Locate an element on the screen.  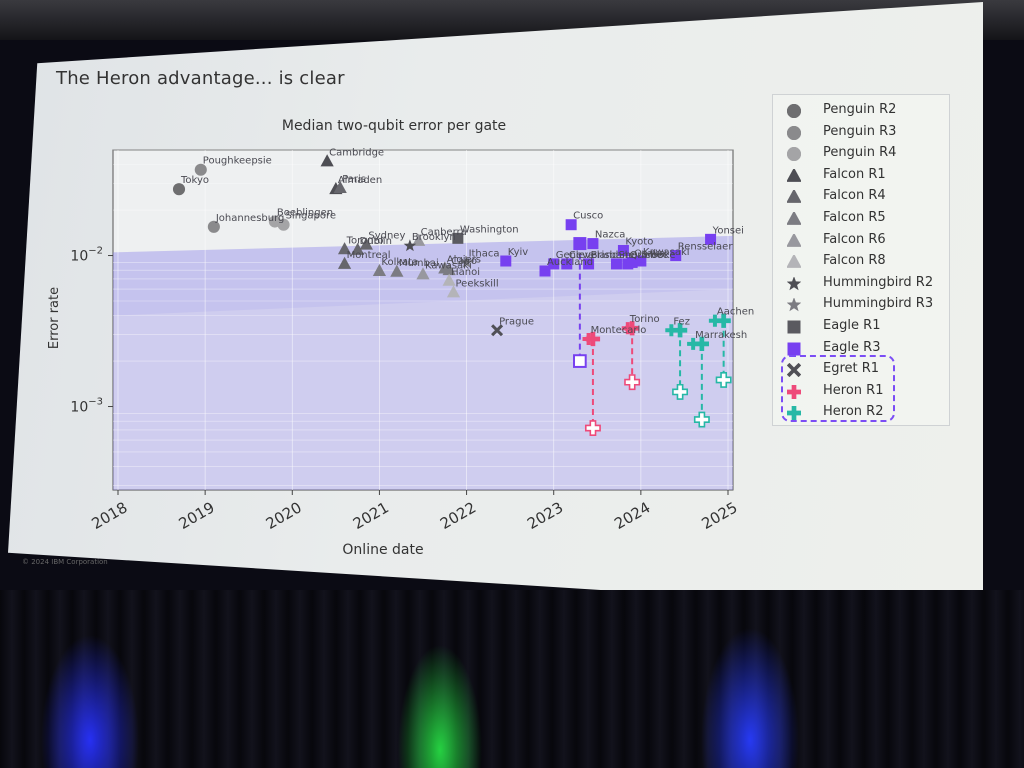
point-label: Hanoi is located at coordinates (465, 272).